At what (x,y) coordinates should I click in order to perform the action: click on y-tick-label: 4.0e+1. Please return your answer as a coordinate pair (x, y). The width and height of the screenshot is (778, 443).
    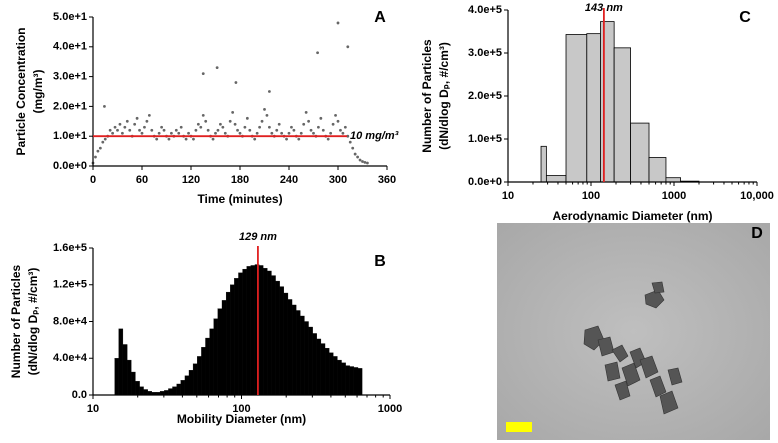
    Looking at the image, I should click on (70, 47).